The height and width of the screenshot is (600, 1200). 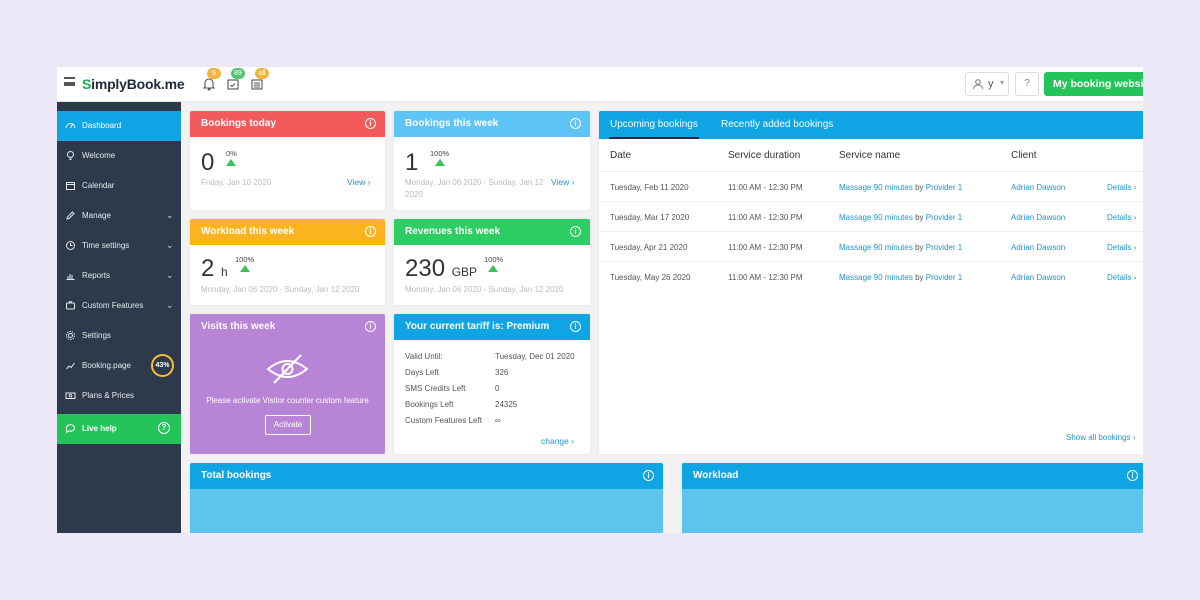 What do you see at coordinates (991, 84) in the screenshot?
I see `user-name: y` at bounding box center [991, 84].